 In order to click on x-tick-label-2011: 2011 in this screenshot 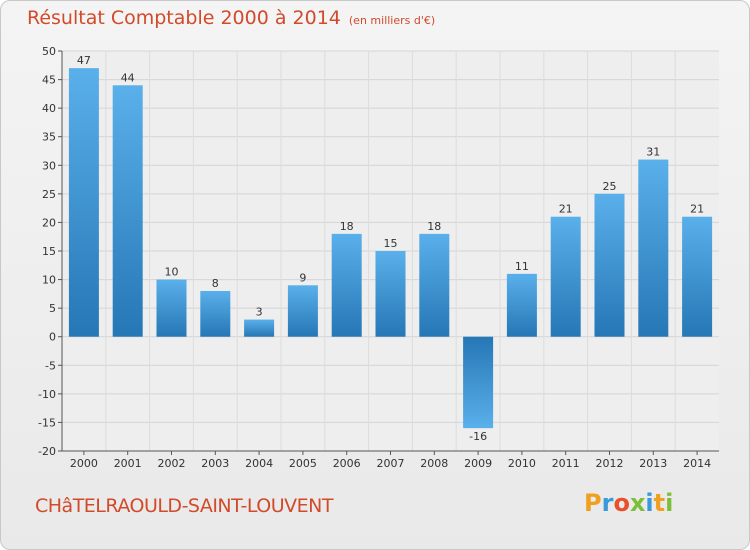, I will do `click(566, 463)`.